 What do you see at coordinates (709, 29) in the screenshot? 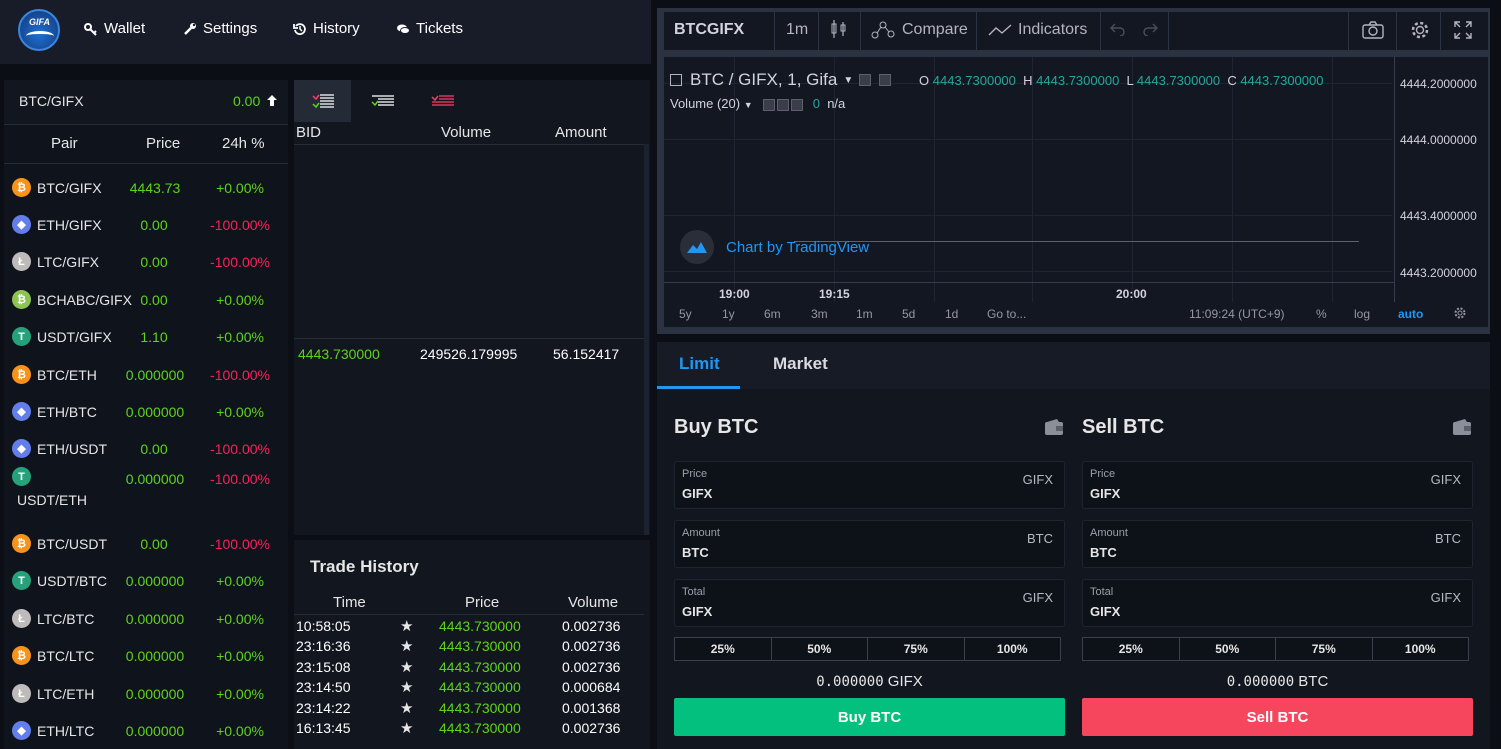
I see `symbol-search: BTCGIFX` at bounding box center [709, 29].